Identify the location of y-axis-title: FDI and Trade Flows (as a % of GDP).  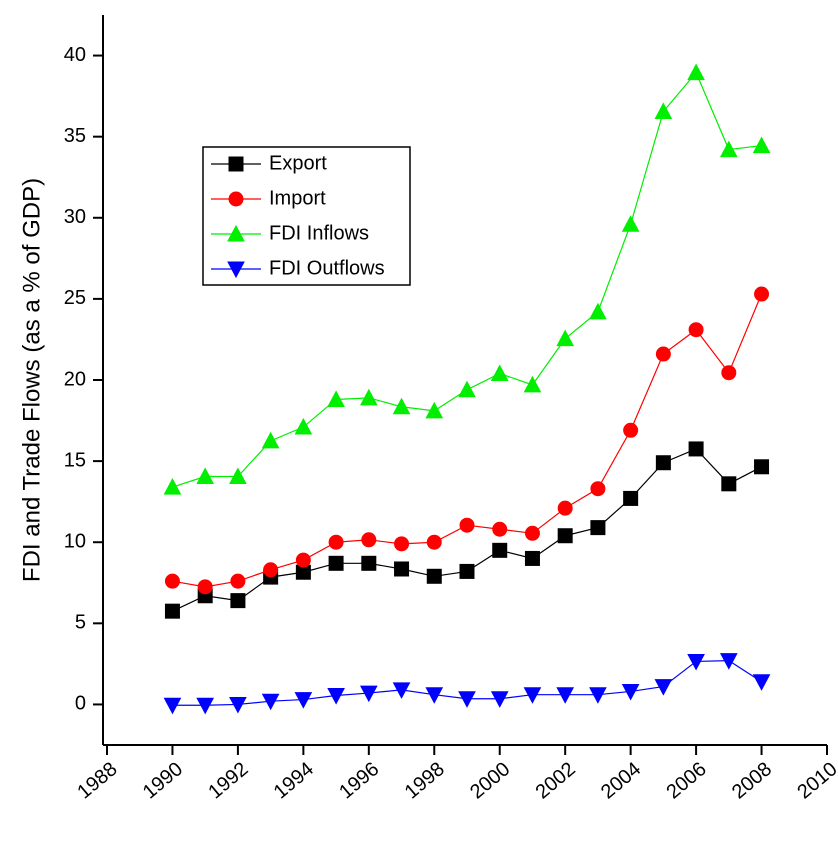
(31, 380).